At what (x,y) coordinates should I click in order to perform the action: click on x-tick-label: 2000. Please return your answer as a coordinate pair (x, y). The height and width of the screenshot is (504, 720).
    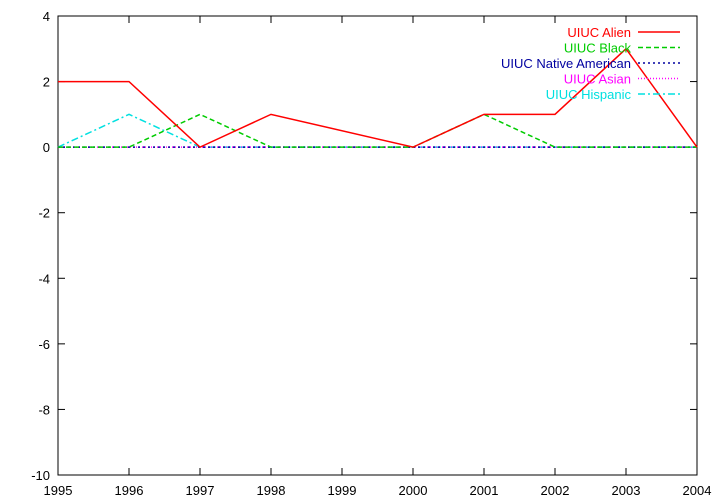
    Looking at the image, I should click on (413, 490).